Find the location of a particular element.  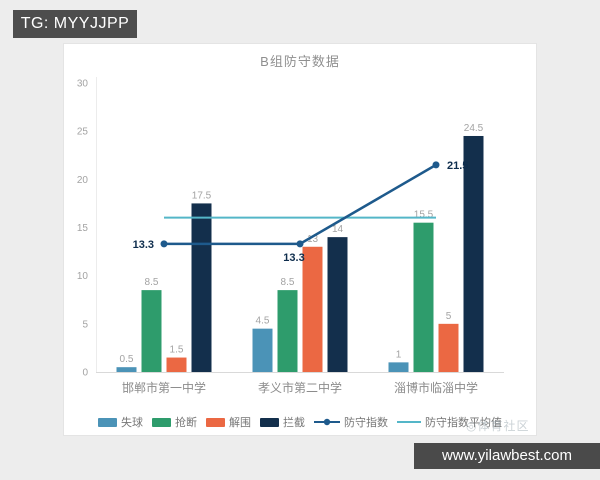

legend-line-marker-icon is located at coordinates (327, 422).